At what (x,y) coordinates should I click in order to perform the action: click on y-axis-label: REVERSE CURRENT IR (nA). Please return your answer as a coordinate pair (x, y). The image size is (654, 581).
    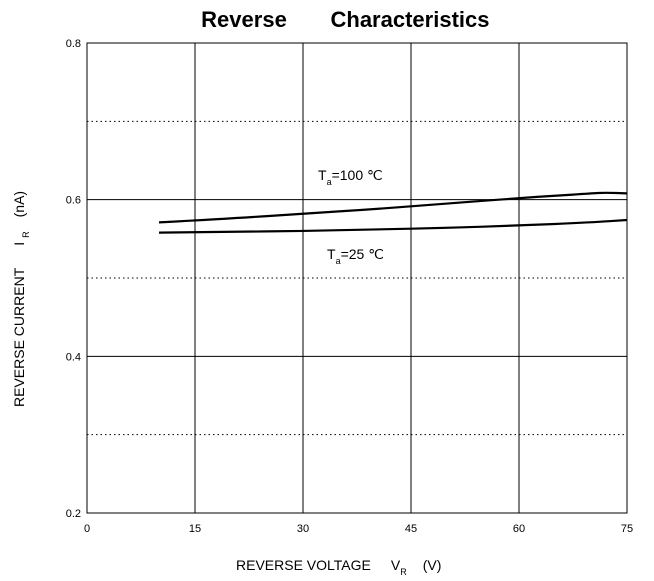
    Looking at the image, I should click on (21, 299).